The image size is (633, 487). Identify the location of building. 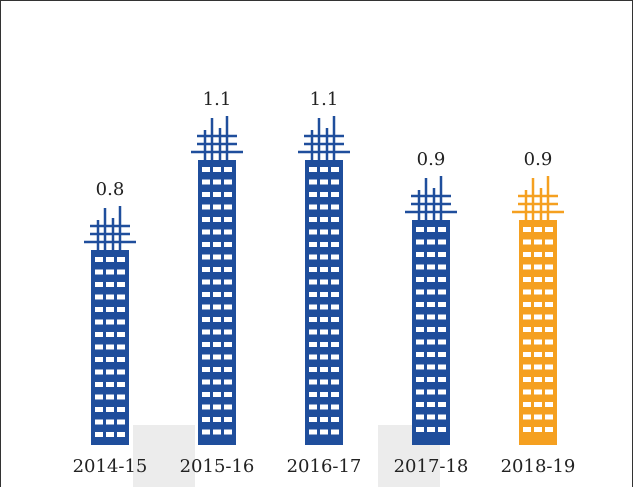
(431, 310).